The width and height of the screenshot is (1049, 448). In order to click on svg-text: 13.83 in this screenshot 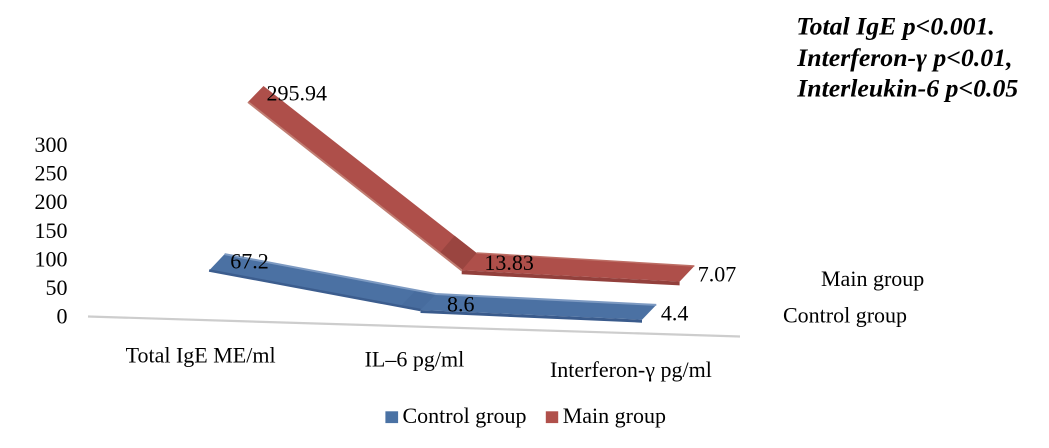, I will do `click(509, 262)`.